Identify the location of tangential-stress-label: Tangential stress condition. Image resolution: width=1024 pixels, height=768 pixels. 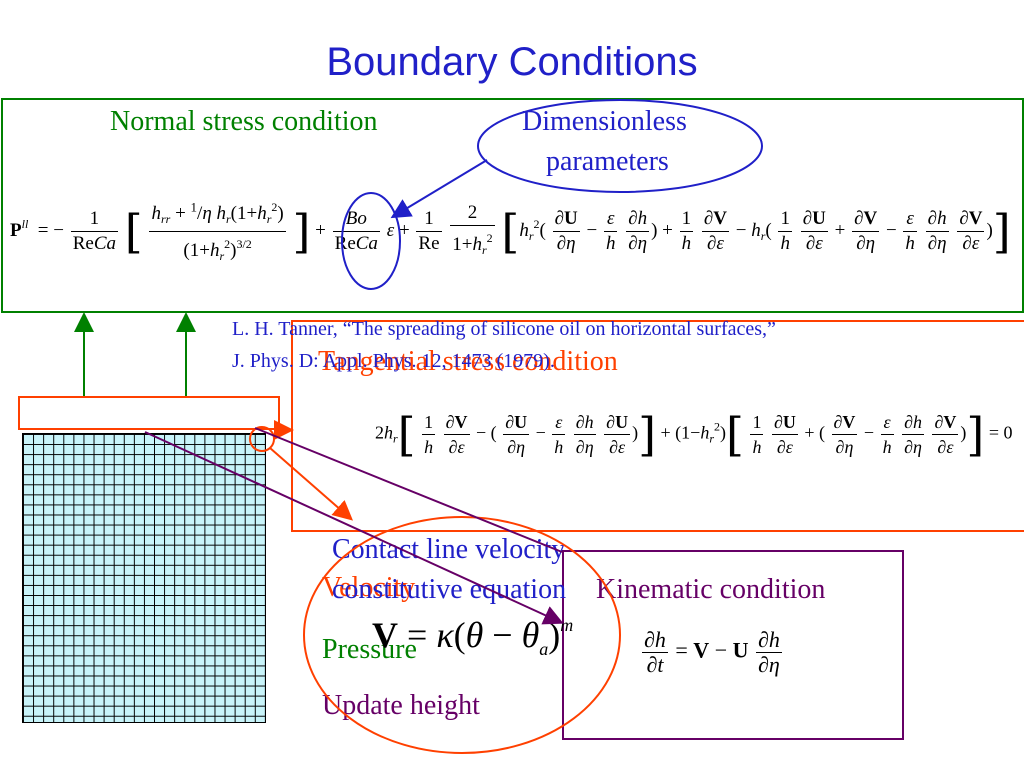
(468, 361).